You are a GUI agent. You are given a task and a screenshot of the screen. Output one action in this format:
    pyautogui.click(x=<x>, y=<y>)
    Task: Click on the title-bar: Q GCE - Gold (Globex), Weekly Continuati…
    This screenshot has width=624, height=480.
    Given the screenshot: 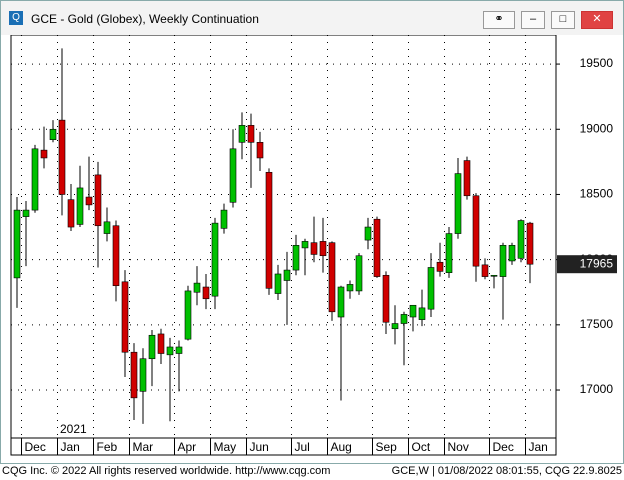 What is the action you would take?
    pyautogui.click(x=312, y=18)
    